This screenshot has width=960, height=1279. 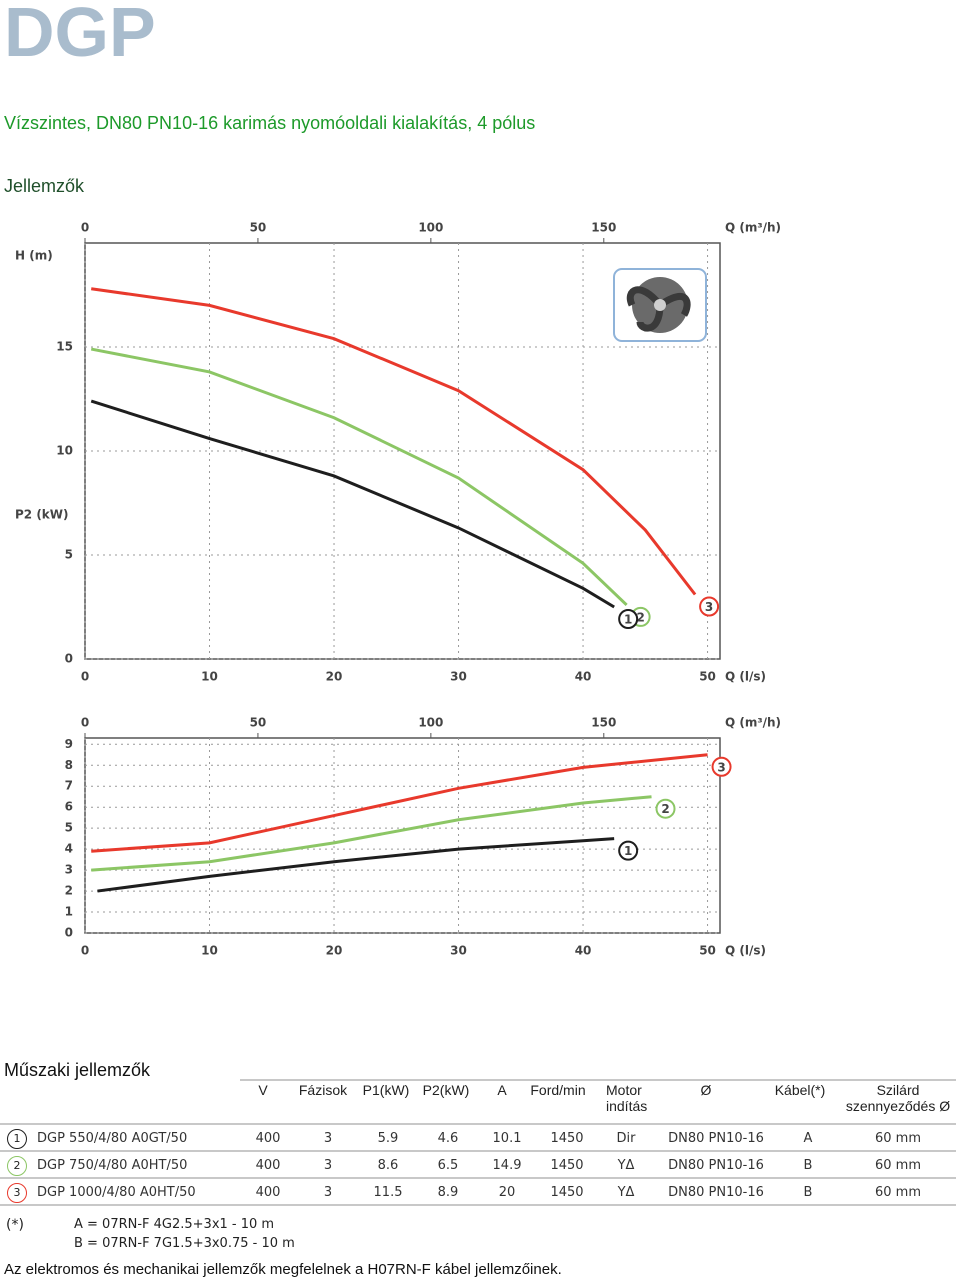 I want to click on column-header: A, so click(x=502, y=1090).